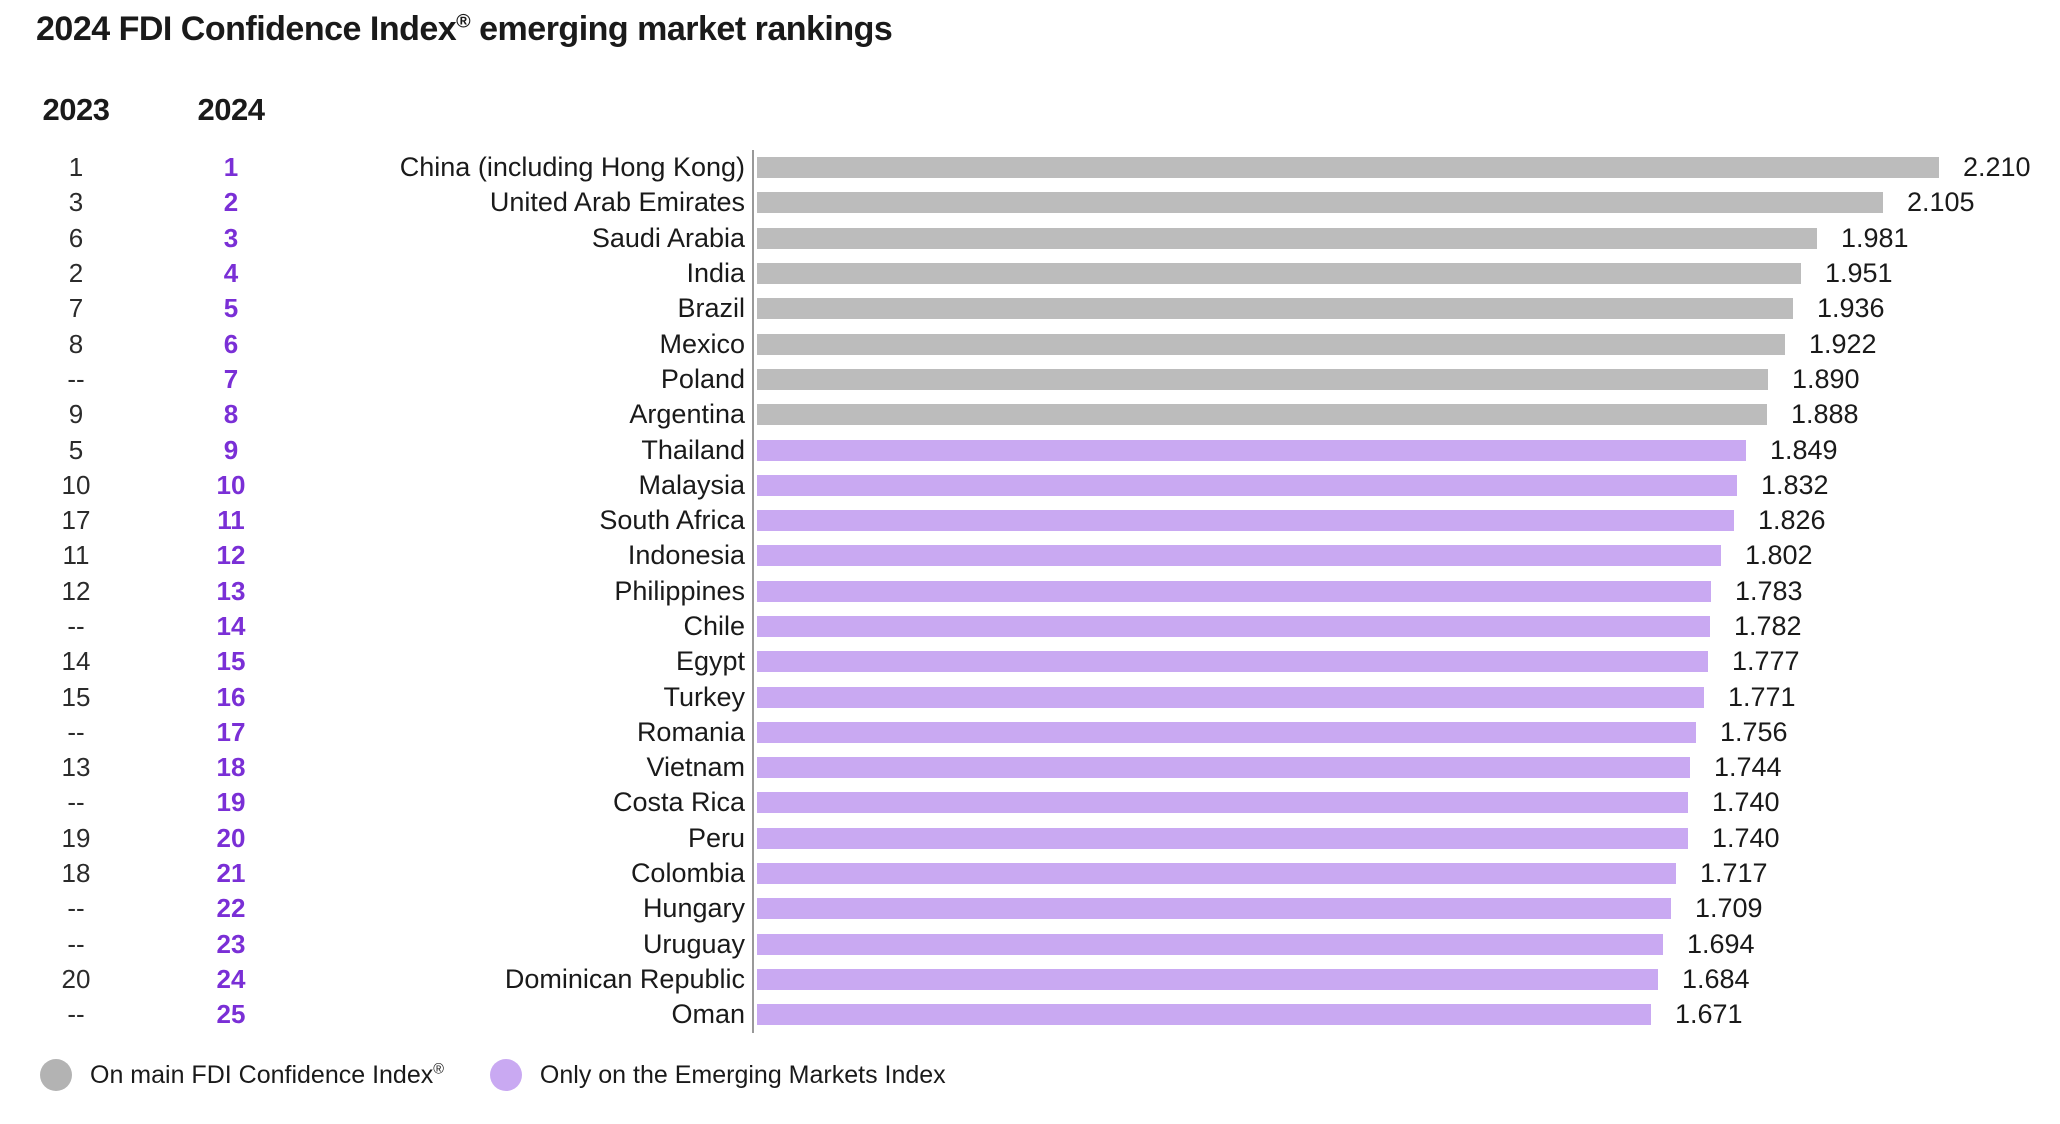 This screenshot has width=2060, height=1124. Describe the element at coordinates (246, 29) in the screenshot. I see `page-title-text: 2024 FDI Confidence Index` at that location.